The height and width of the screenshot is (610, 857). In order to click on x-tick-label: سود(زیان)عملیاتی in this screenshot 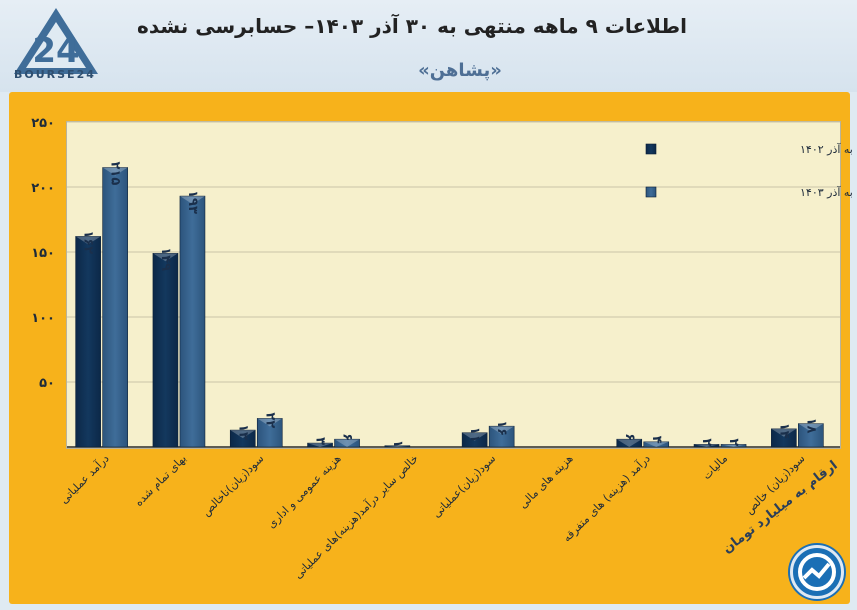, I will do `click(464, 486)`.